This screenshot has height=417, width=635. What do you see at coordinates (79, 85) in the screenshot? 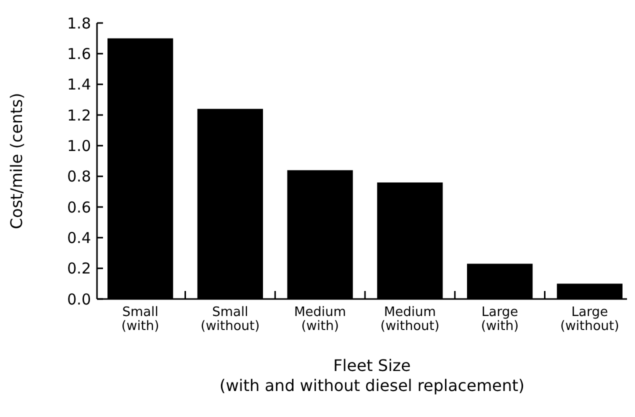
I see `y-tick-label: 1.4` at bounding box center [79, 85].